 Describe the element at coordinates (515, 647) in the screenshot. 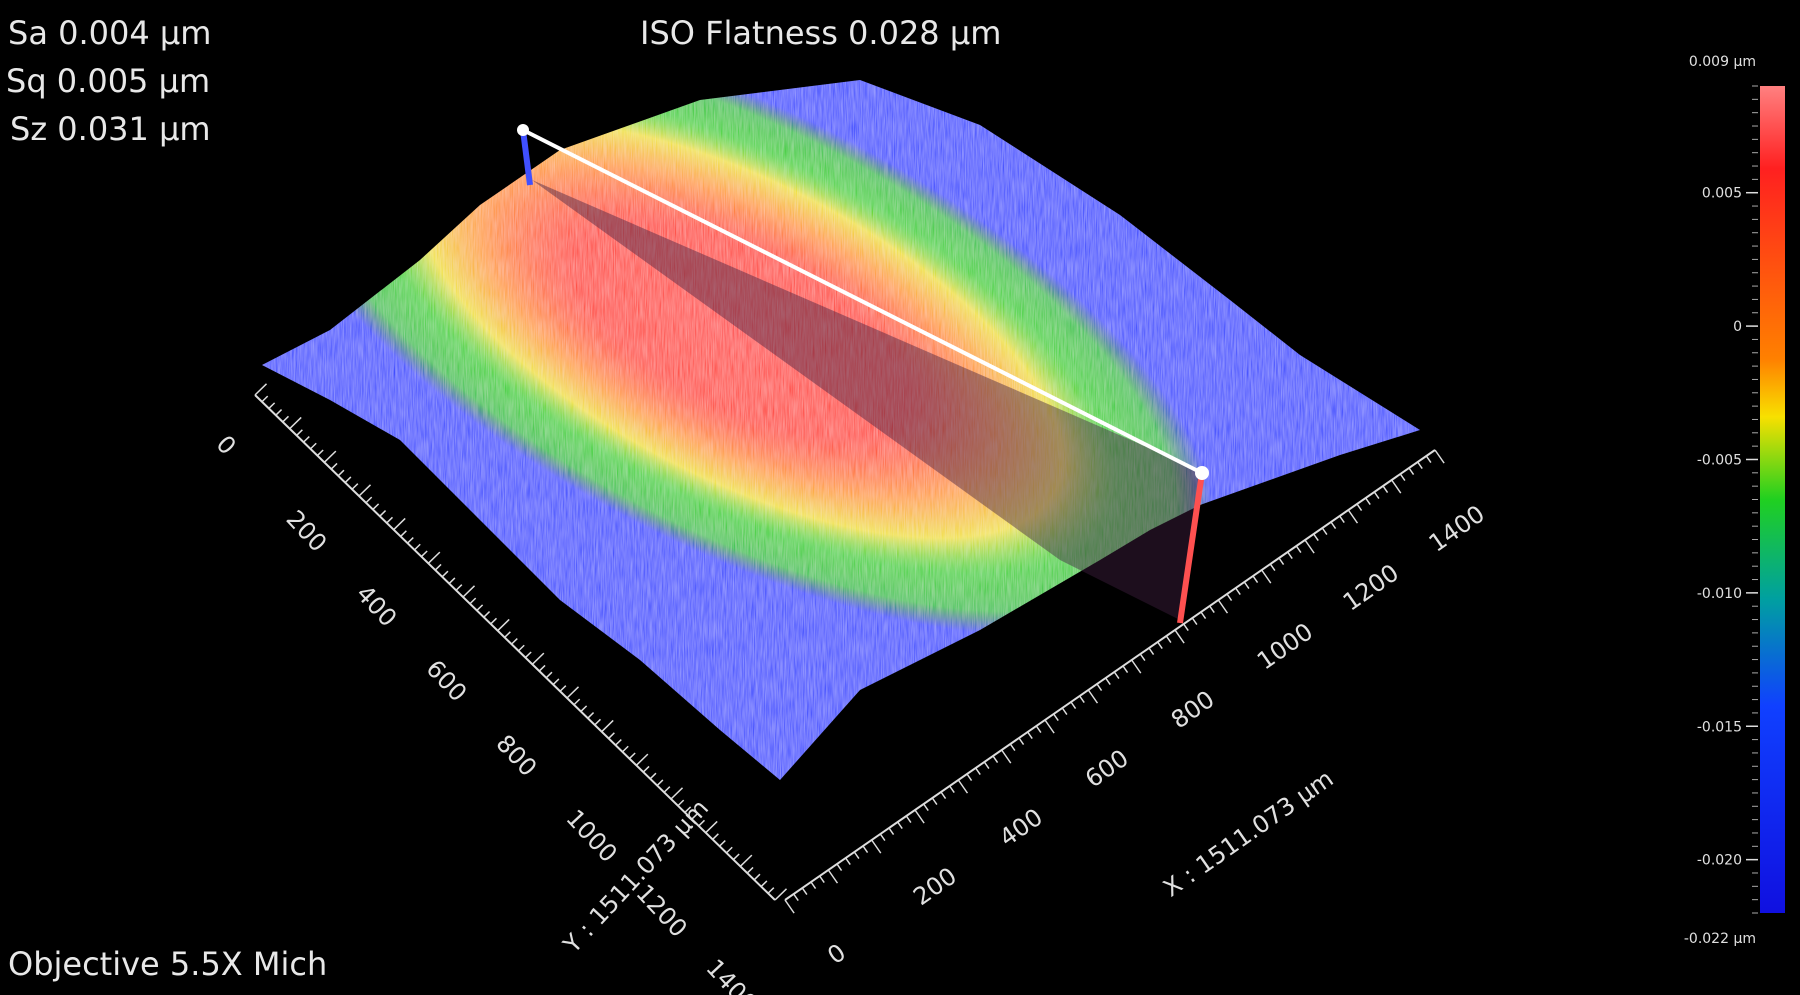

I see `y-axis-line` at that location.